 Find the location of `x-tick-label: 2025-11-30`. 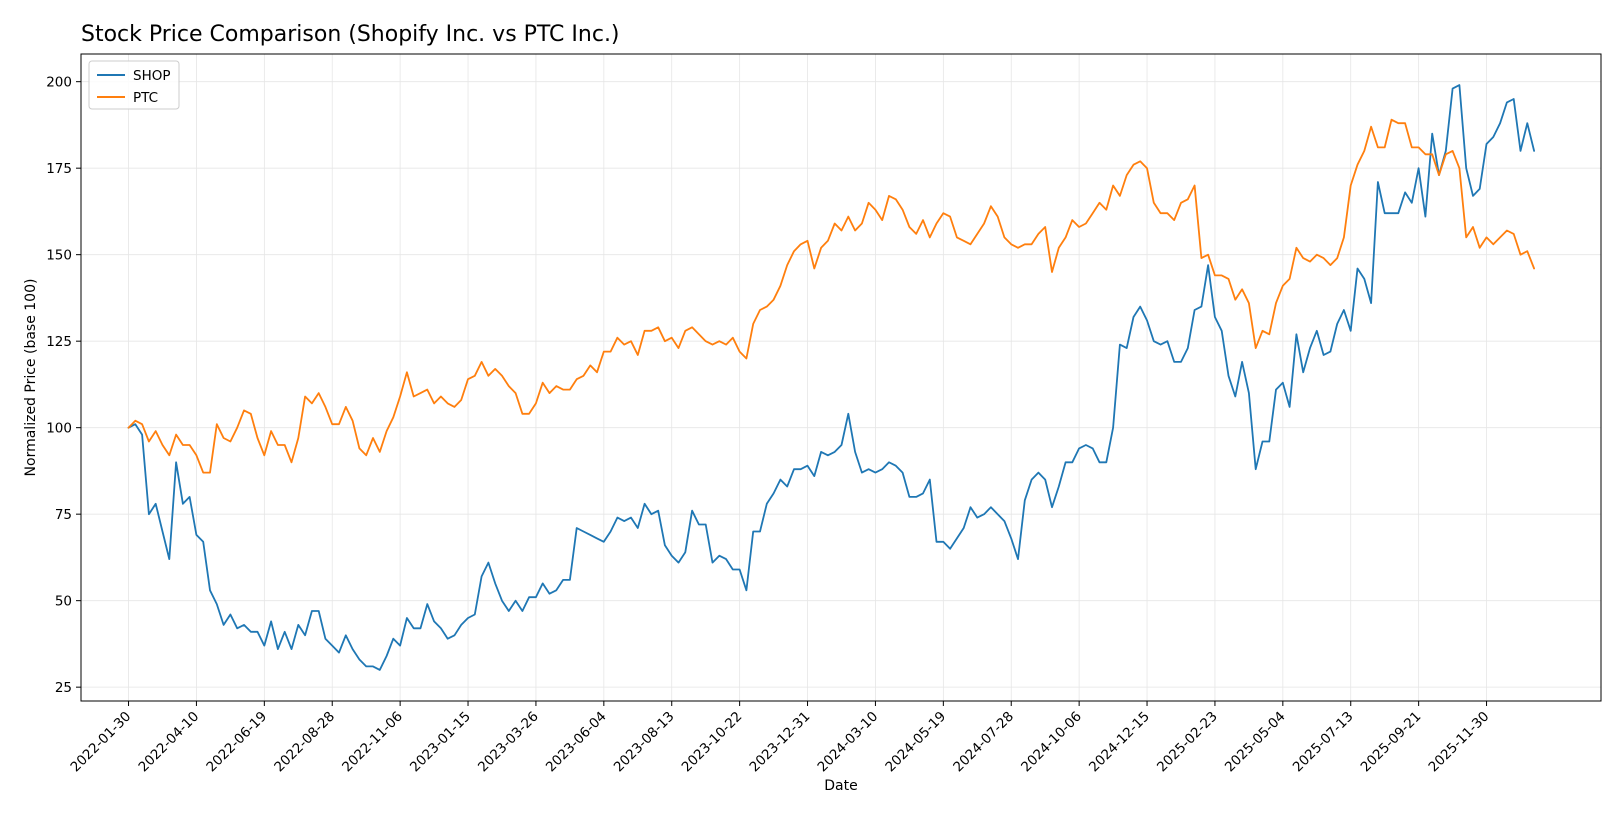

x-tick-label: 2025-11-30 is located at coordinates (1459, 742).